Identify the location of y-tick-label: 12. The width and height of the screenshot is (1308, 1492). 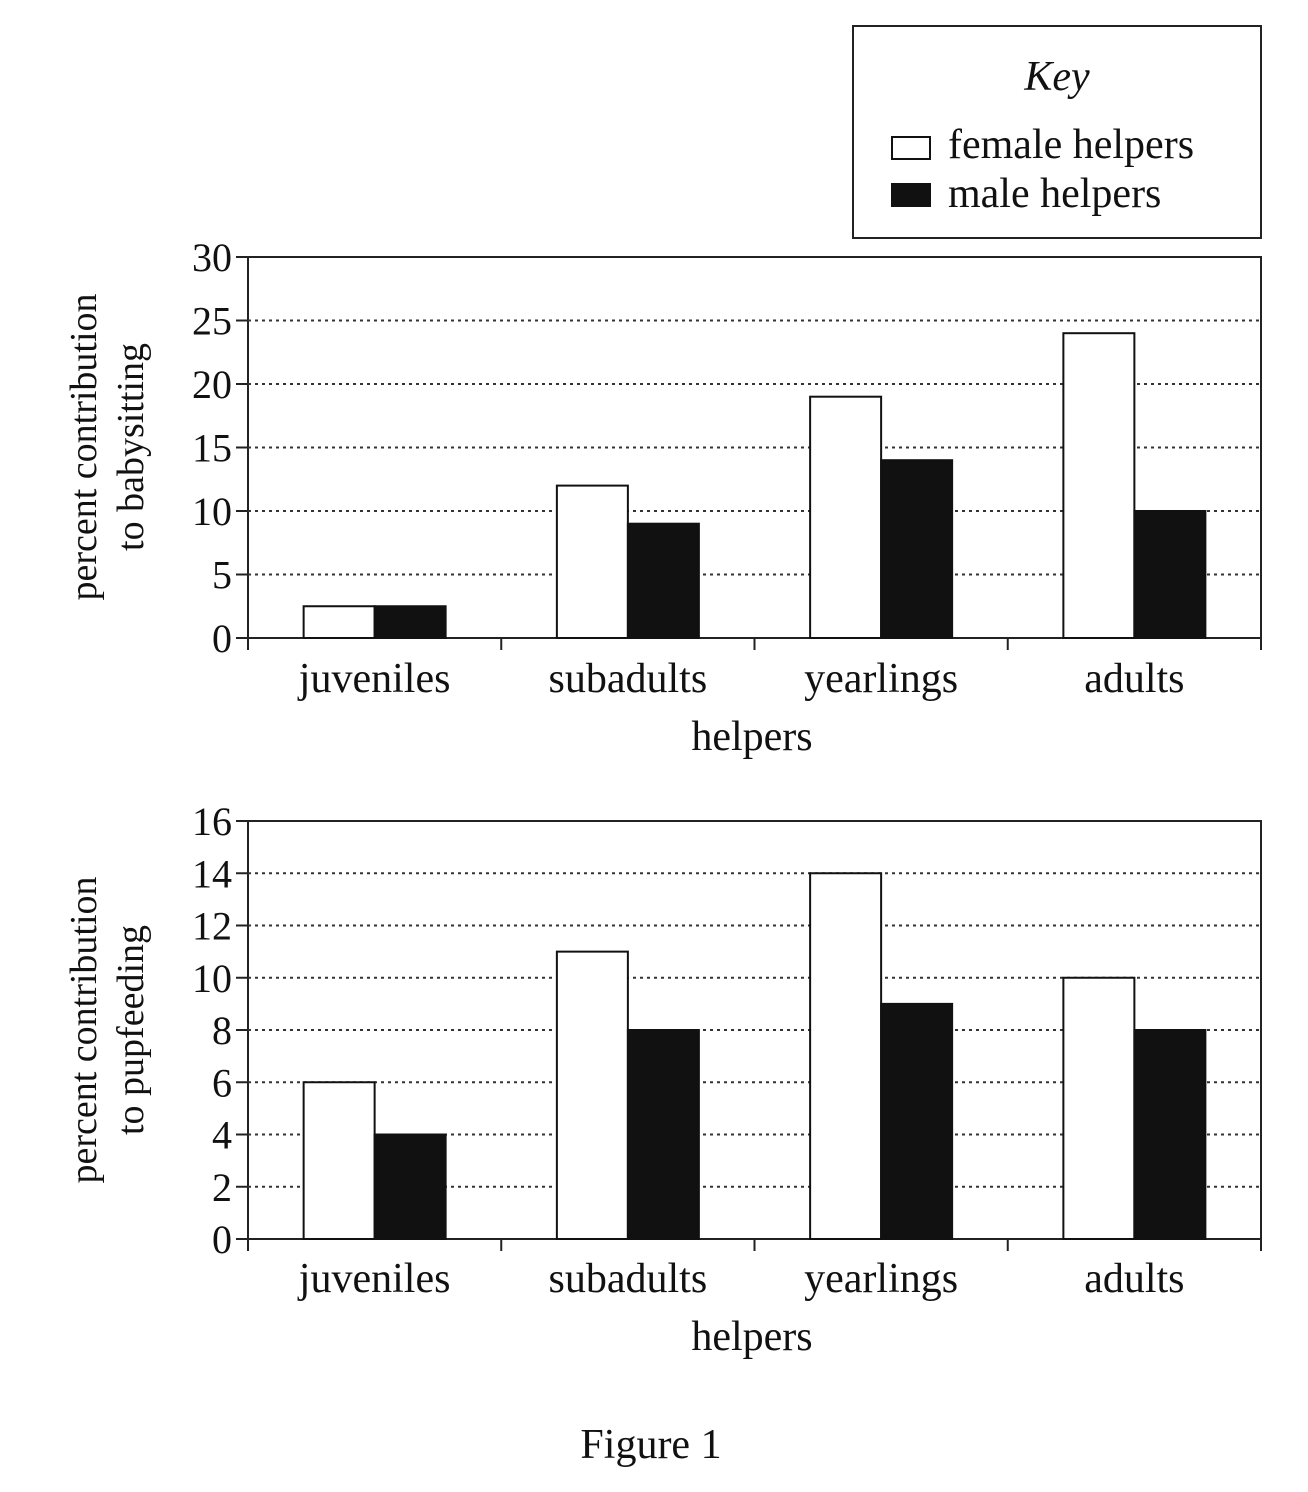
(212, 926).